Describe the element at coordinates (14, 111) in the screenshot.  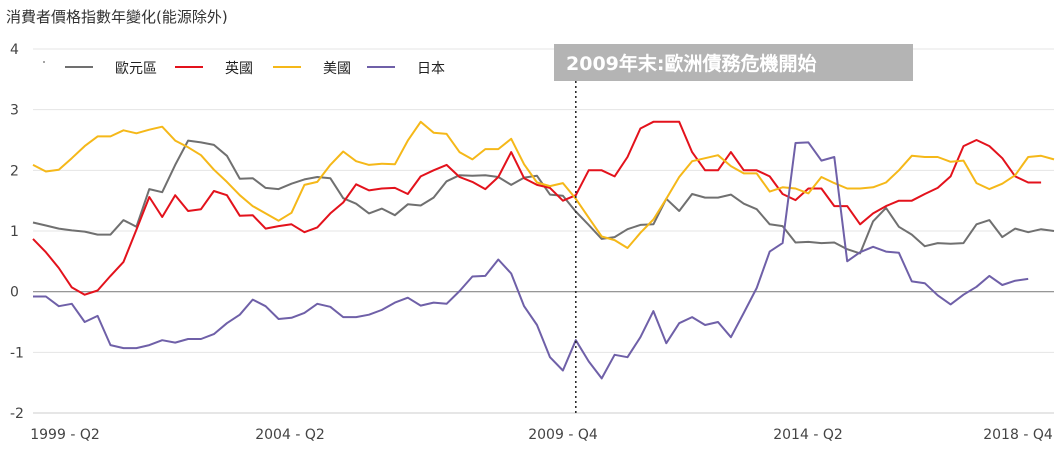
I see `y-tick-label: 3` at that location.